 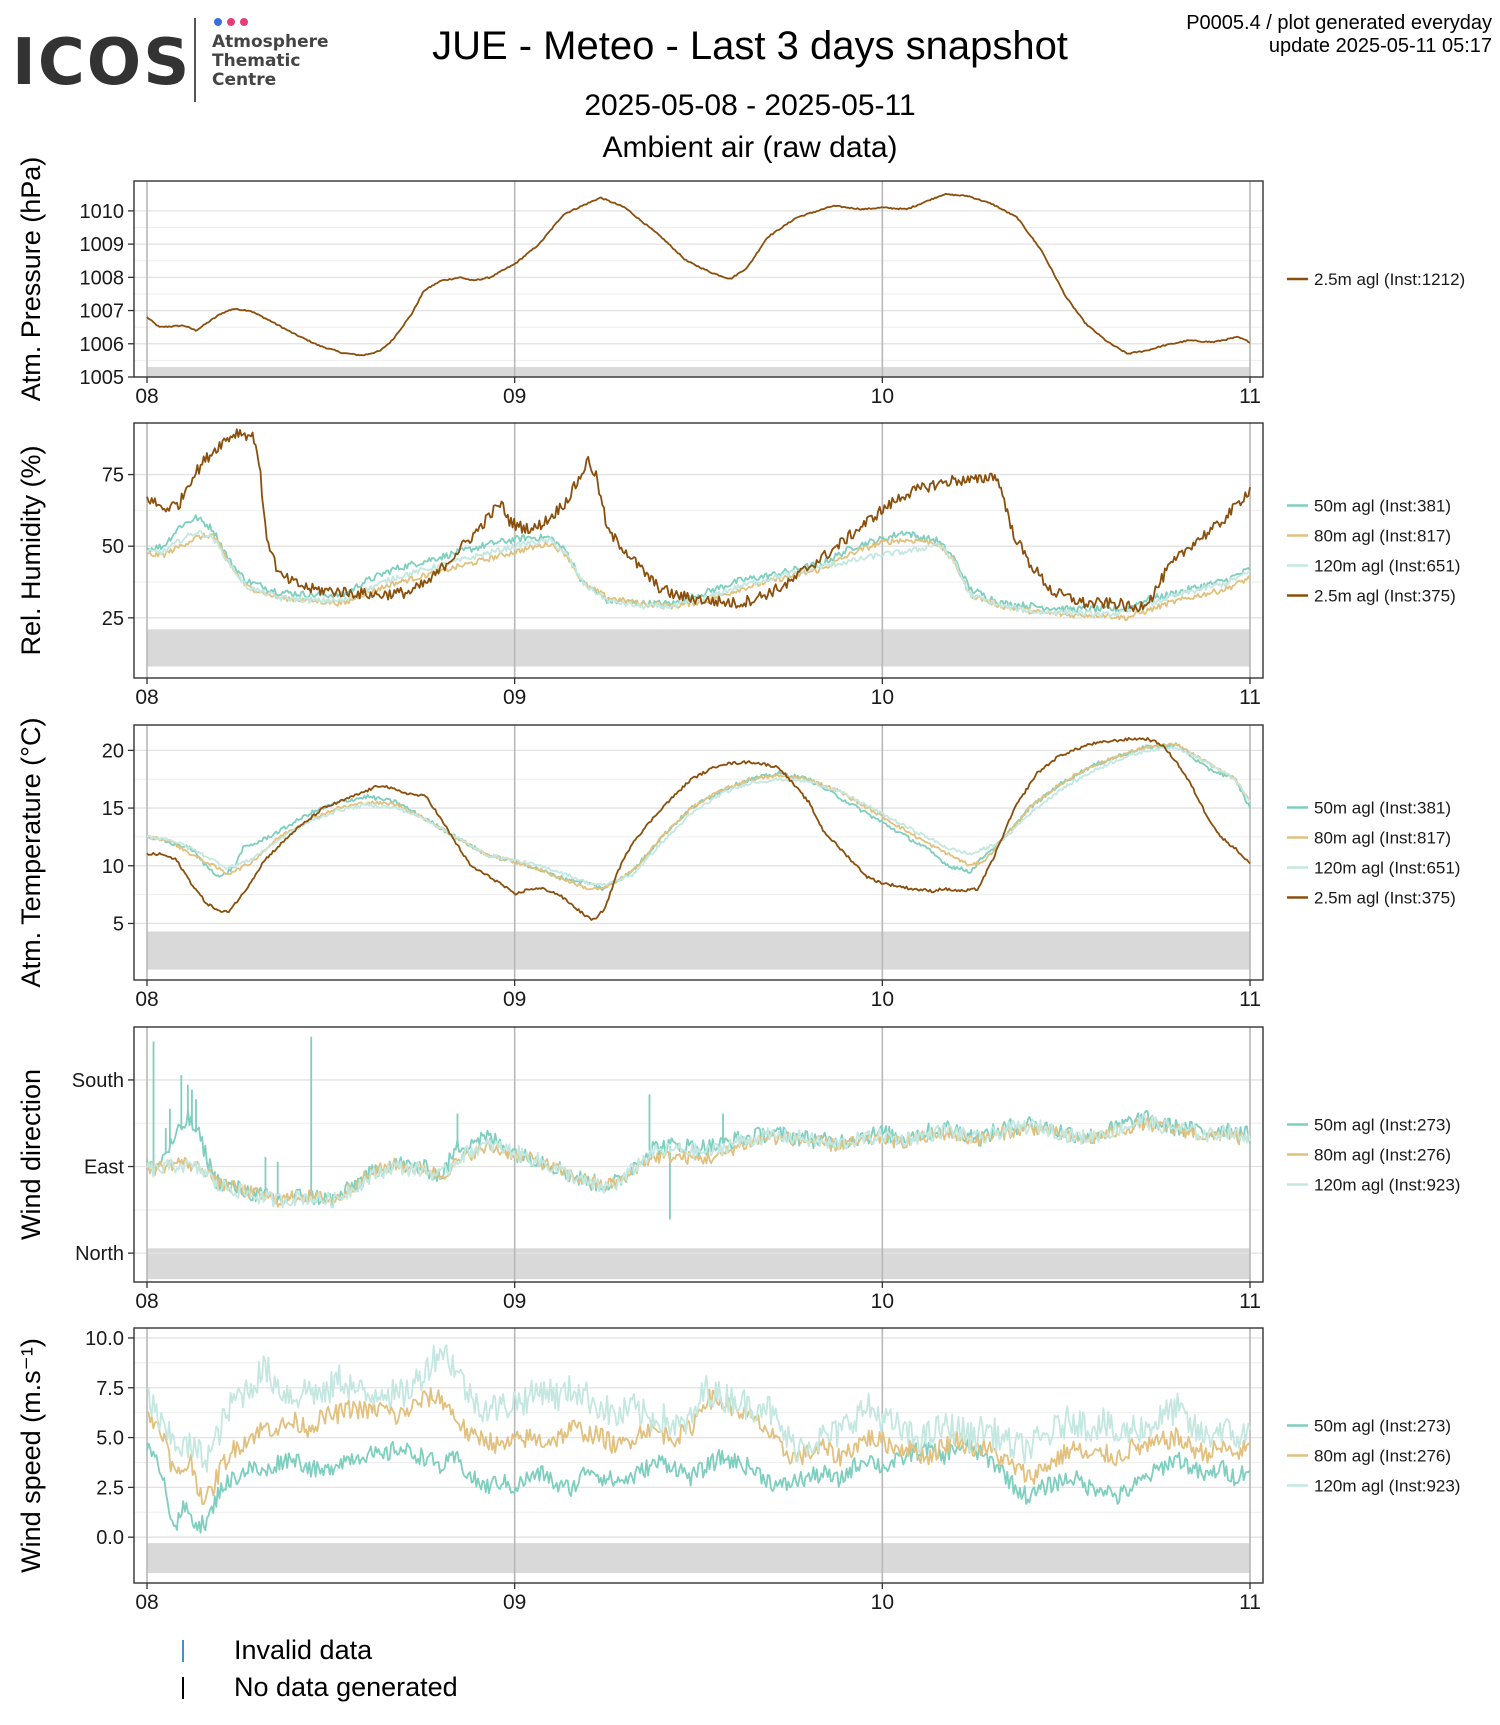 I want to click on update-text: update 2025-05-11 05:17, so click(x=1380, y=46).